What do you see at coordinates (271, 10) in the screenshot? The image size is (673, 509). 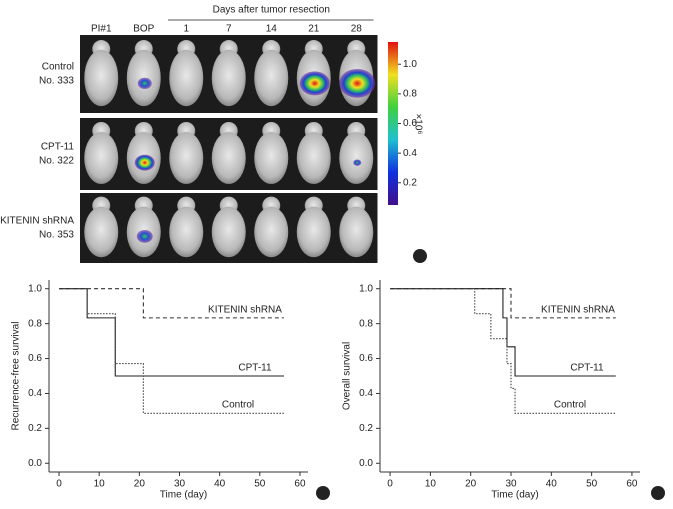 I see `header: Days after tumor resection` at bounding box center [271, 10].